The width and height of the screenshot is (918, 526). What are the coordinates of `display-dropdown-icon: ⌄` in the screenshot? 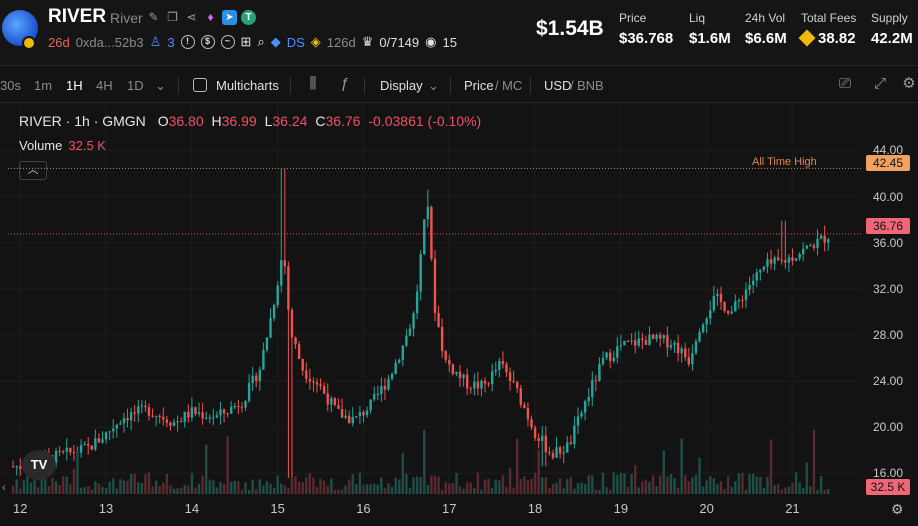 It's located at (433, 85).